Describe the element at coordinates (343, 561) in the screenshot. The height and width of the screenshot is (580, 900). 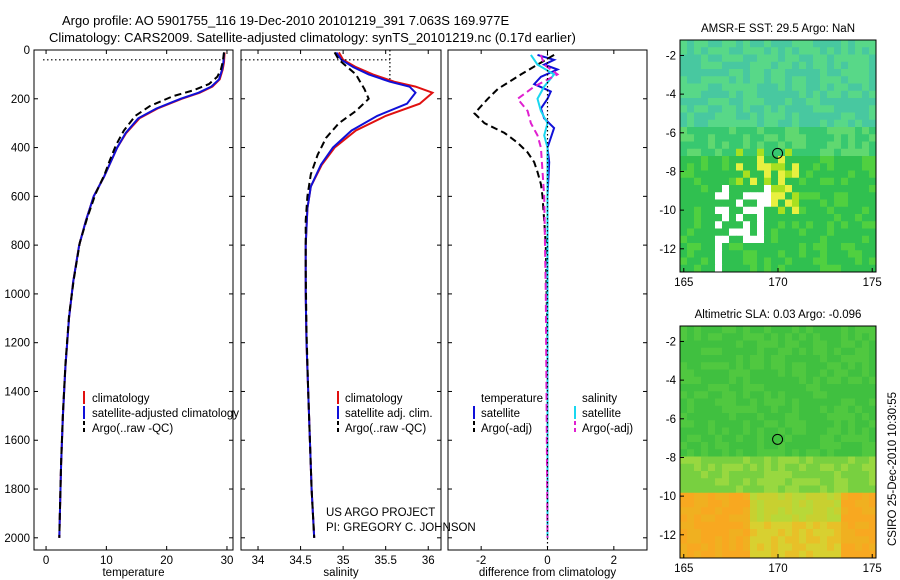
I see `salinity-xtick-label: 35` at that location.